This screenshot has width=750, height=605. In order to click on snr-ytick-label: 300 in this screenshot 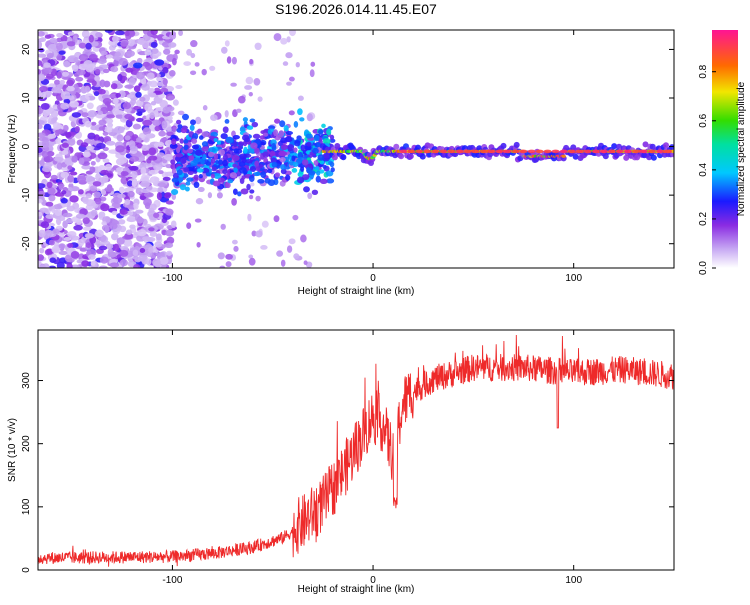, I will do `click(26, 380)`.